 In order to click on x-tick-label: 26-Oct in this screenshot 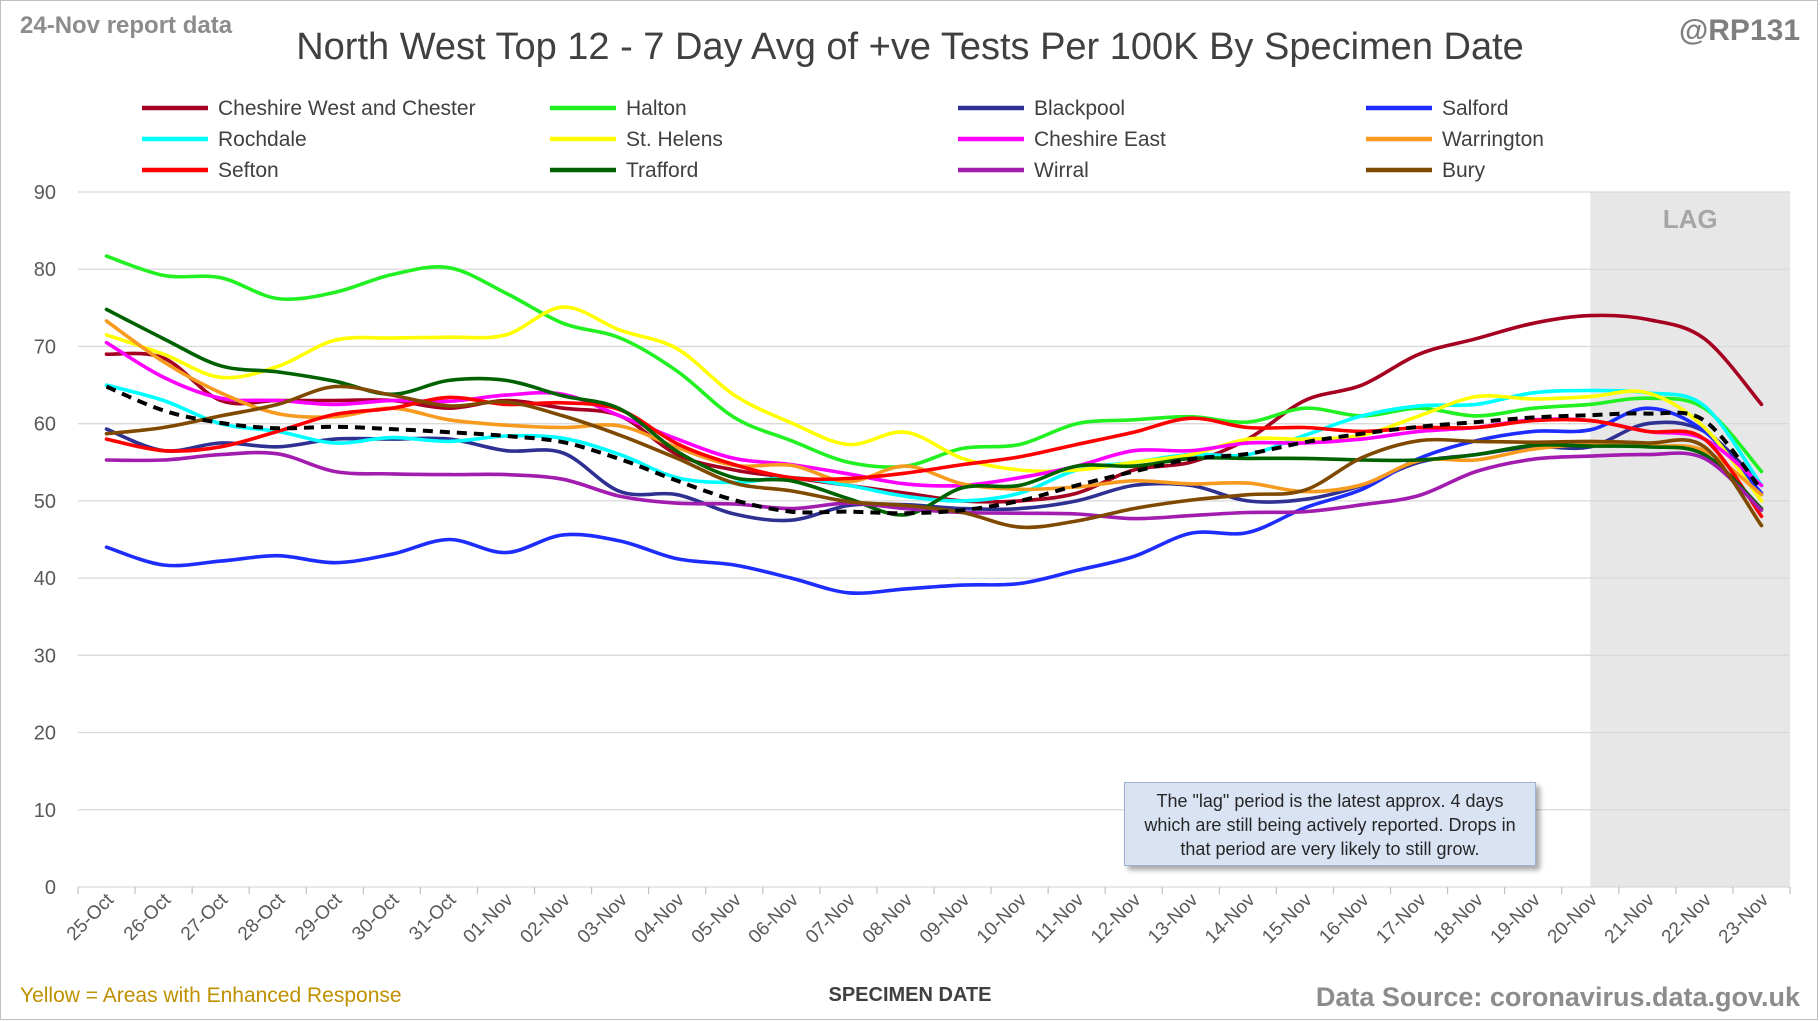, I will do `click(148, 917)`.